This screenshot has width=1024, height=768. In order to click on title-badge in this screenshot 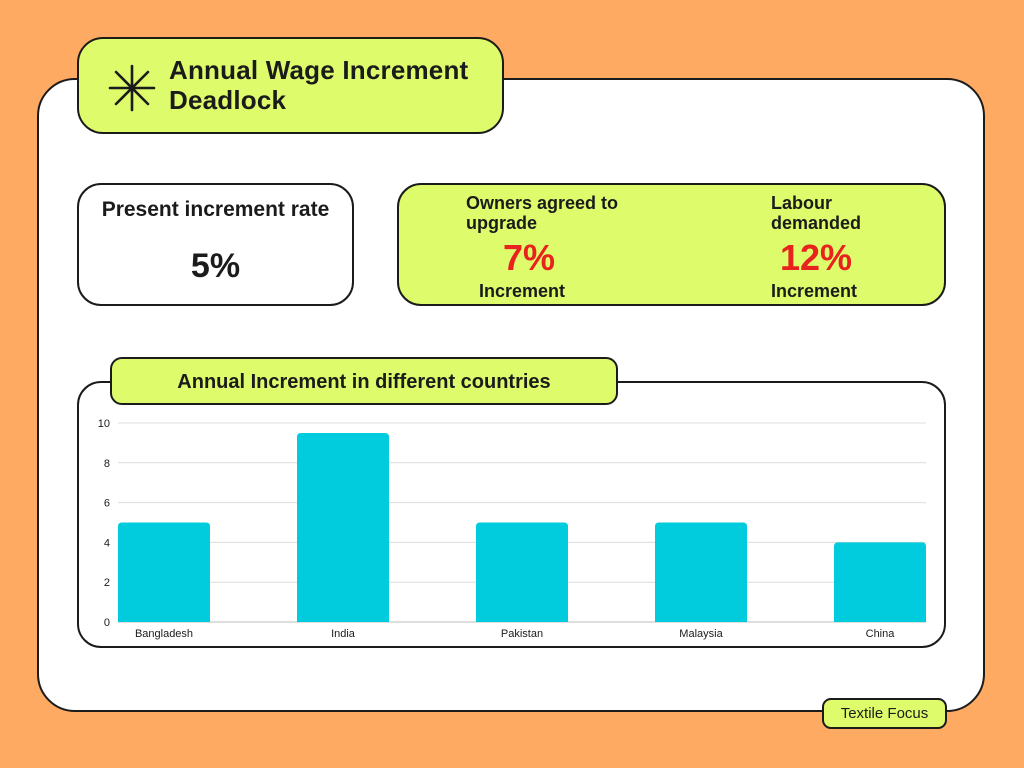, I will do `click(290, 85)`.